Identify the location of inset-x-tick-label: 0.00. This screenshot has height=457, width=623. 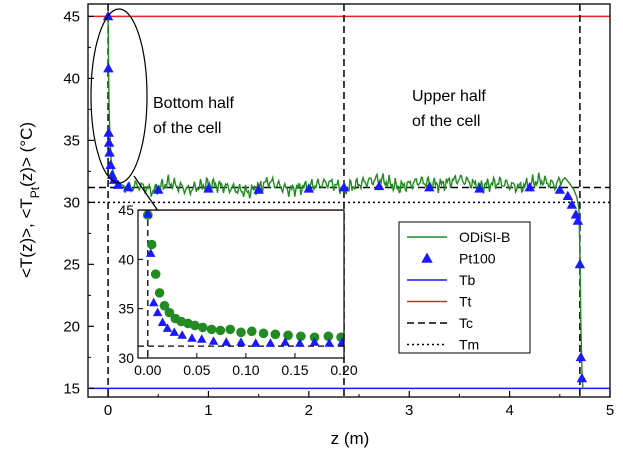
(147, 370).